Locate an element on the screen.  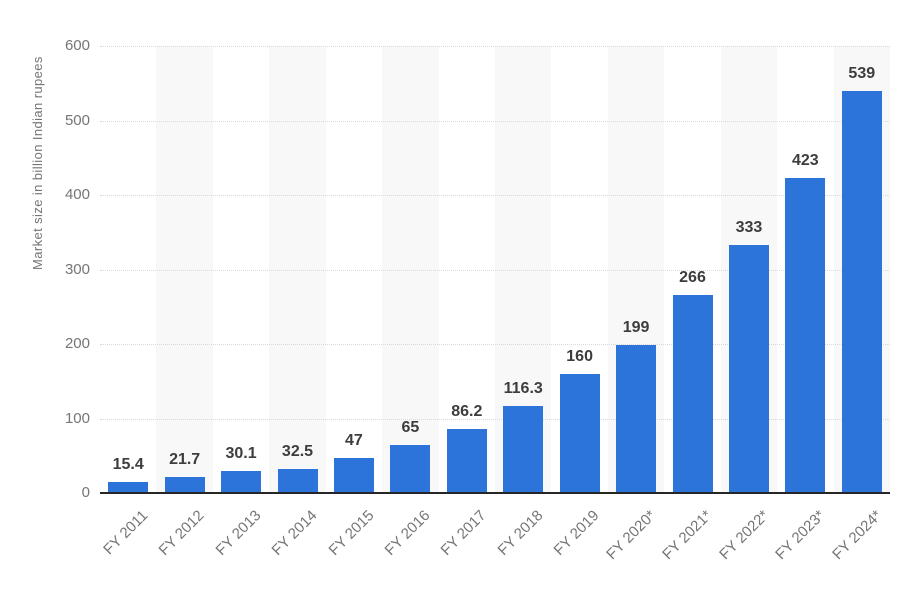
value-label-fy-2023: 423 is located at coordinates (805, 160).